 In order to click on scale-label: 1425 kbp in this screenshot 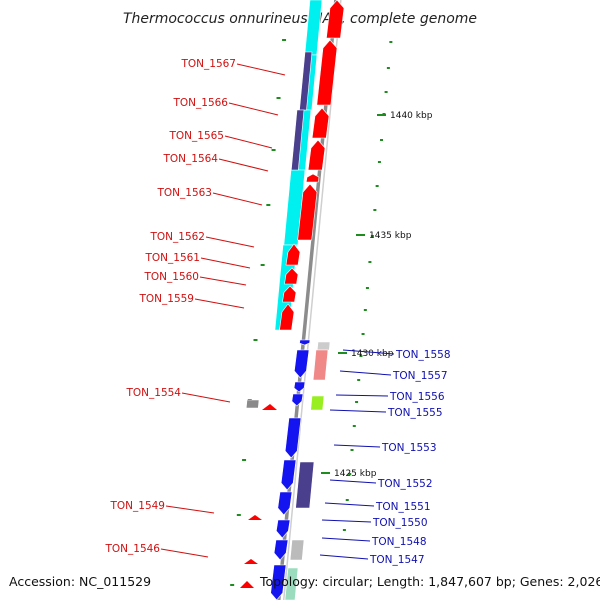, I will do `click(355, 474)`.